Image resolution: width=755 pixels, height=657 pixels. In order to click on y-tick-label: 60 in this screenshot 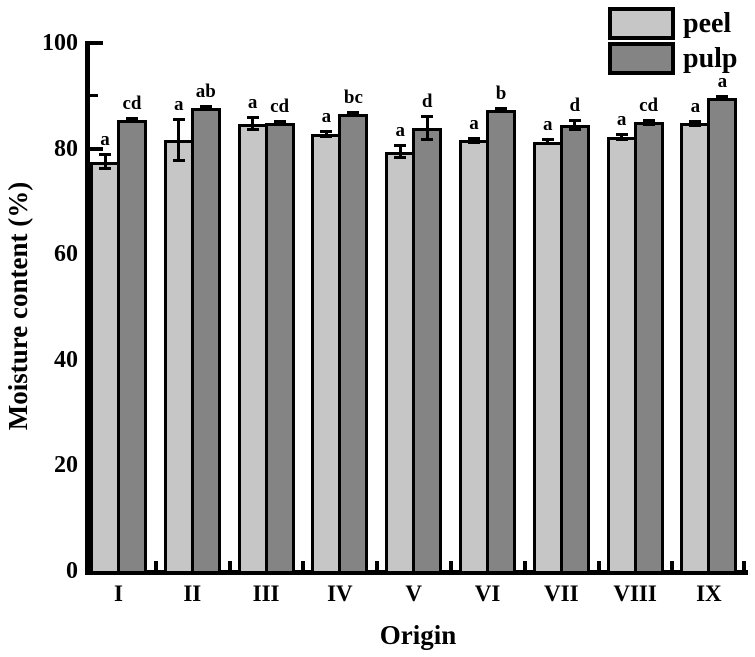, I will do `click(66, 254)`.